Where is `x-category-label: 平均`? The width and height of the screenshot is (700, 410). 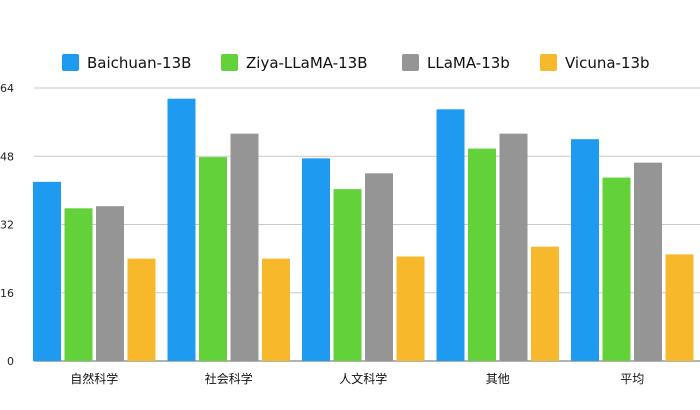 x-category-label: 平均 is located at coordinates (632, 379).